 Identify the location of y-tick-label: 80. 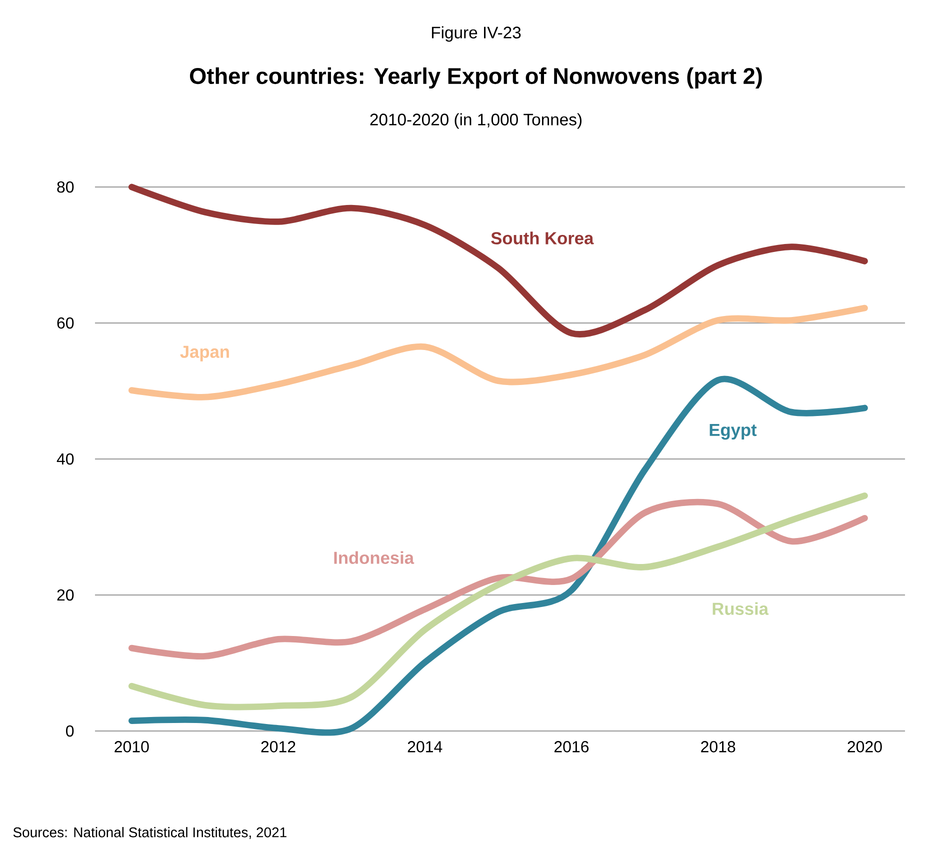
(65, 187).